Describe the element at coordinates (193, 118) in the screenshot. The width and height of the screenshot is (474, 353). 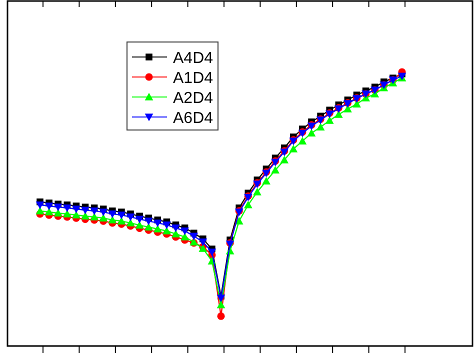
I see `legend-label: A6D4` at that location.